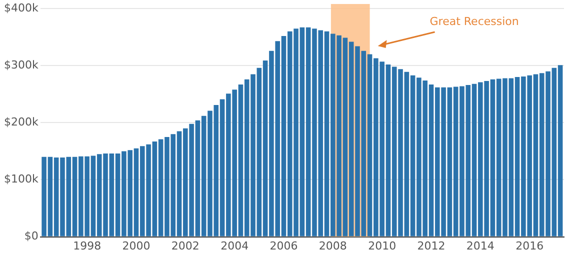 The width and height of the screenshot is (576, 262). I want to click on x-tick-label: 2006, so click(284, 245).